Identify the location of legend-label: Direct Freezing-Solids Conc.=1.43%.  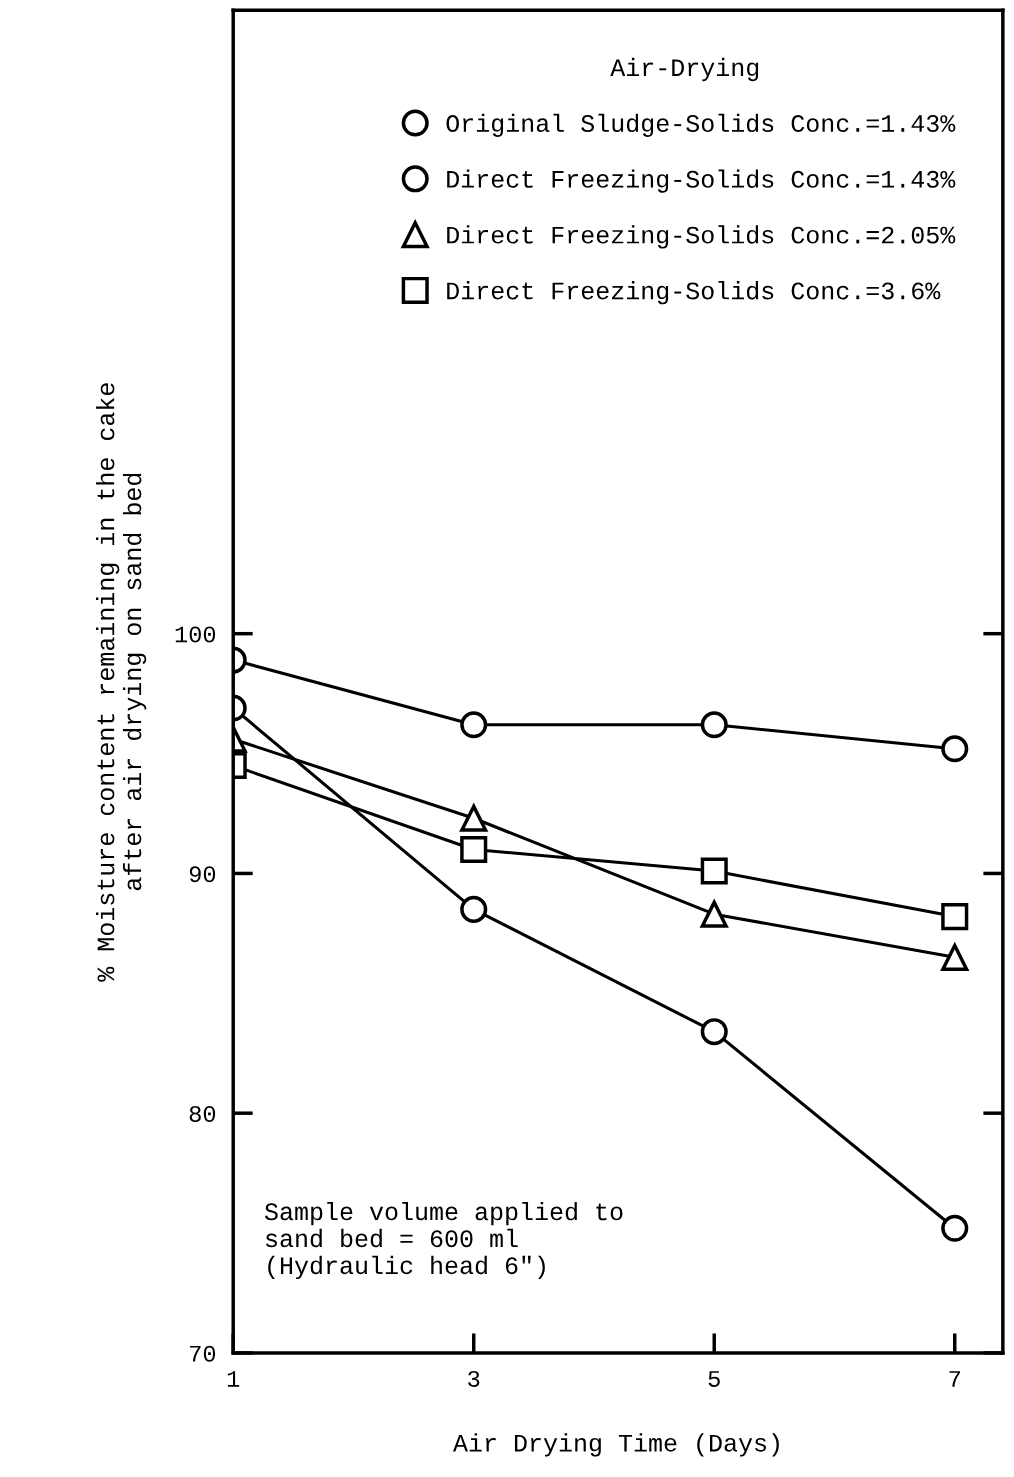
(701, 181).